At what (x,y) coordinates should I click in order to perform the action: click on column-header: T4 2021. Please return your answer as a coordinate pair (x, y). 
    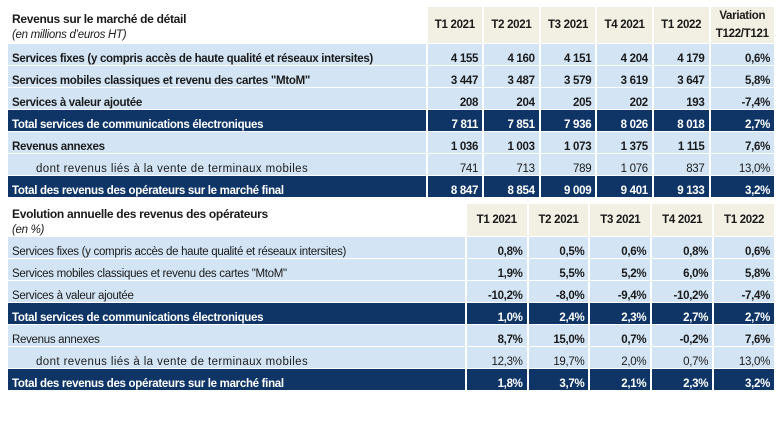
    Looking at the image, I should click on (682, 220).